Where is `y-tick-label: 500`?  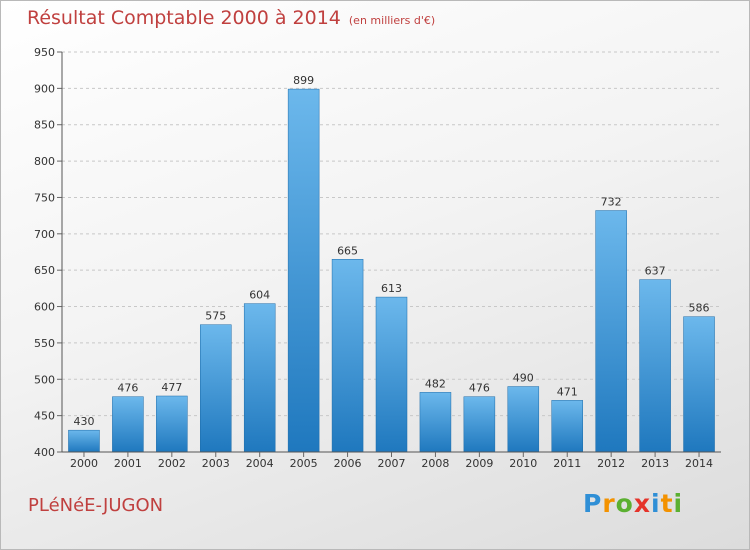
y-tick-label: 500 is located at coordinates (44, 379).